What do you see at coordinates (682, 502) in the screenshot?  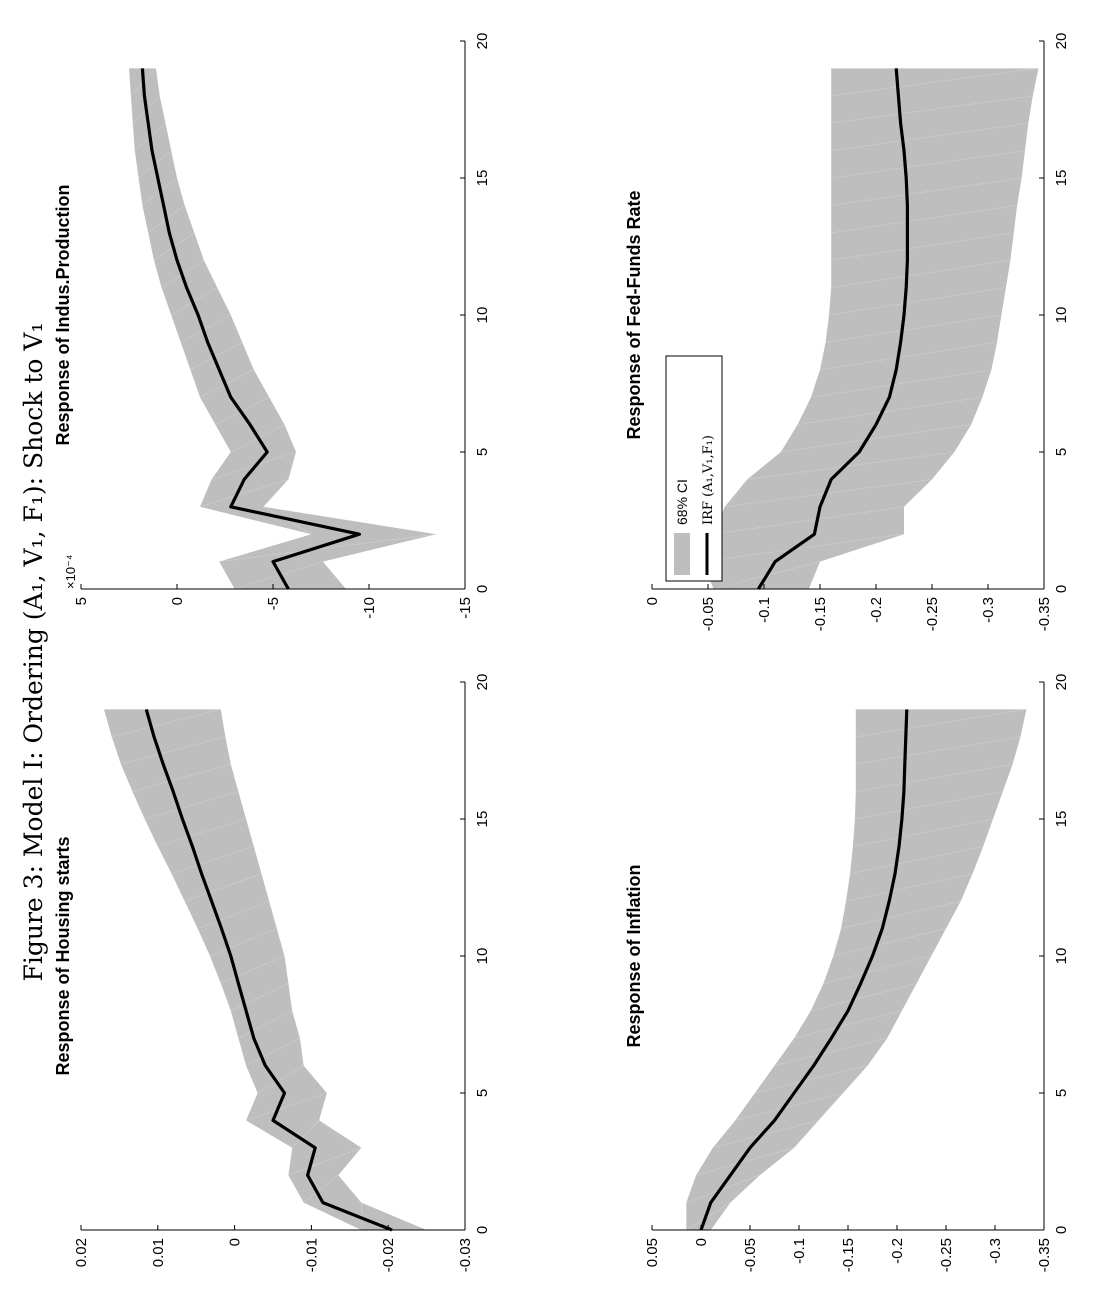 I see `legend-band-label: 68% CI` at bounding box center [682, 502].